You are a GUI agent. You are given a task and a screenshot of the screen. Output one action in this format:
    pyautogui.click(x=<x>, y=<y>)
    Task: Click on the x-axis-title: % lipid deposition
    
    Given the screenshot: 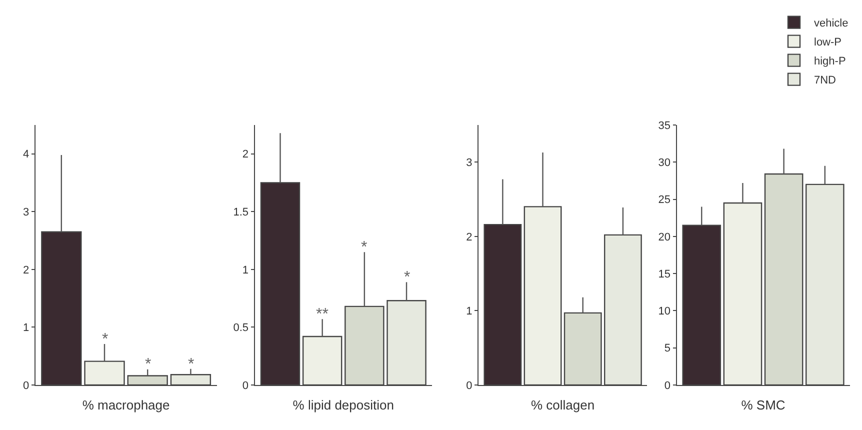 What is the action you would take?
    pyautogui.click(x=343, y=405)
    